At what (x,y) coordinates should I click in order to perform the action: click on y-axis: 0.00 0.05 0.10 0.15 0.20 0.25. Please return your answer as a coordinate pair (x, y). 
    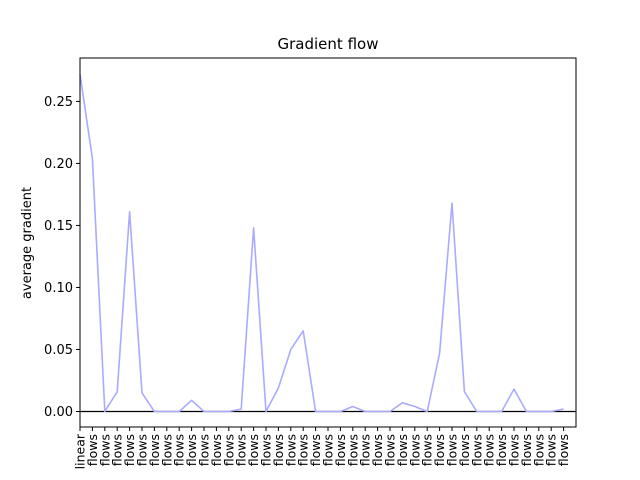
    Looking at the image, I should click on (62, 257).